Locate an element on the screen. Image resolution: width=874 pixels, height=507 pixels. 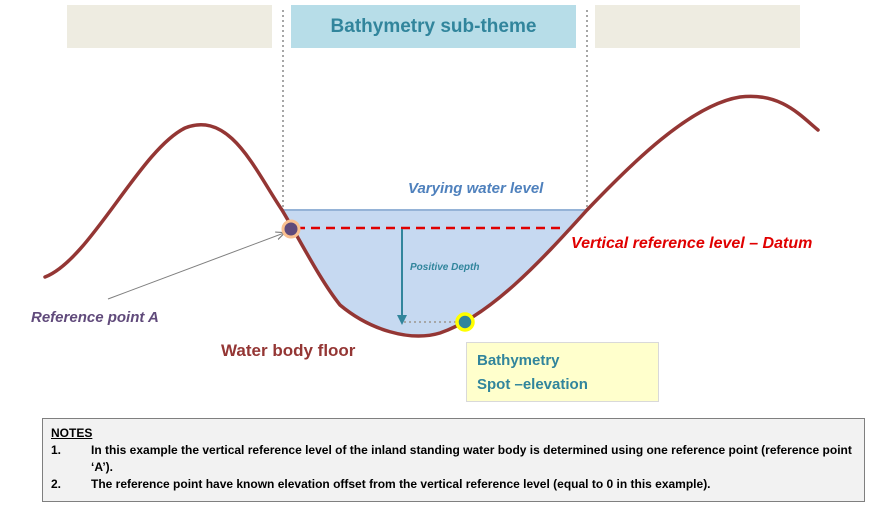
water-body is located at coordinates (434, 273).